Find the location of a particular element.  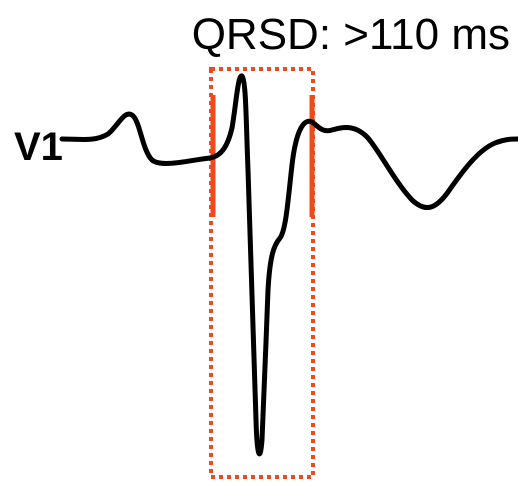

title: QRSD: >110 ms is located at coordinates (351, 34).